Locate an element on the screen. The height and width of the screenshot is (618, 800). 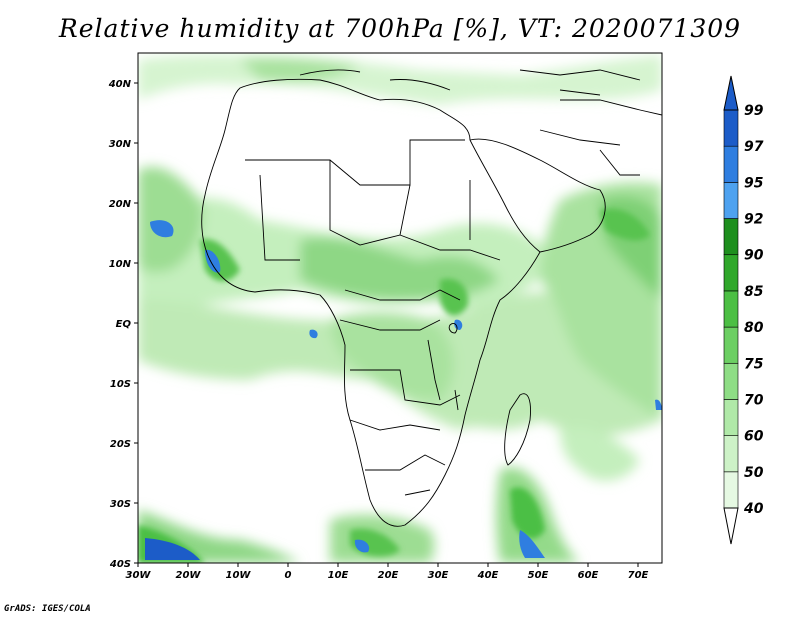
lon-label: 40E is located at coordinates (488, 575).